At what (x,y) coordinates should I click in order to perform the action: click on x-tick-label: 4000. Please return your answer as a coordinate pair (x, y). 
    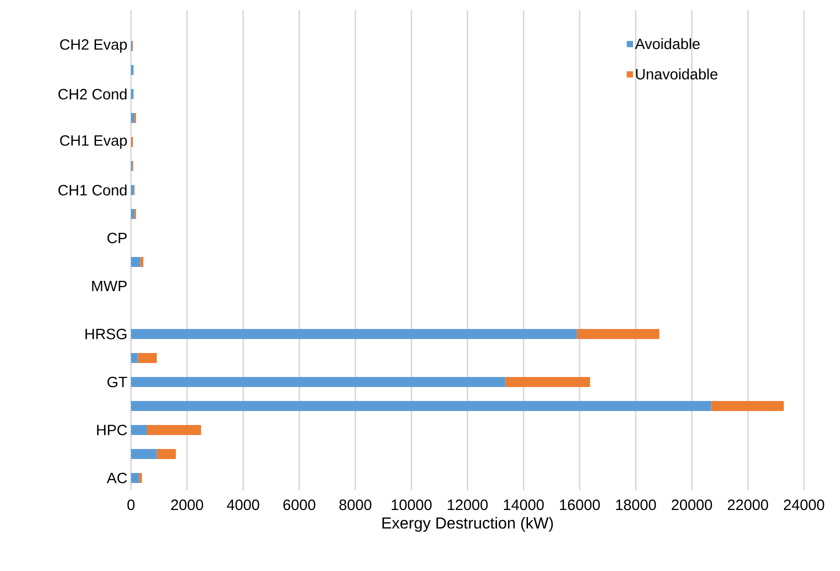
    Looking at the image, I should click on (243, 505).